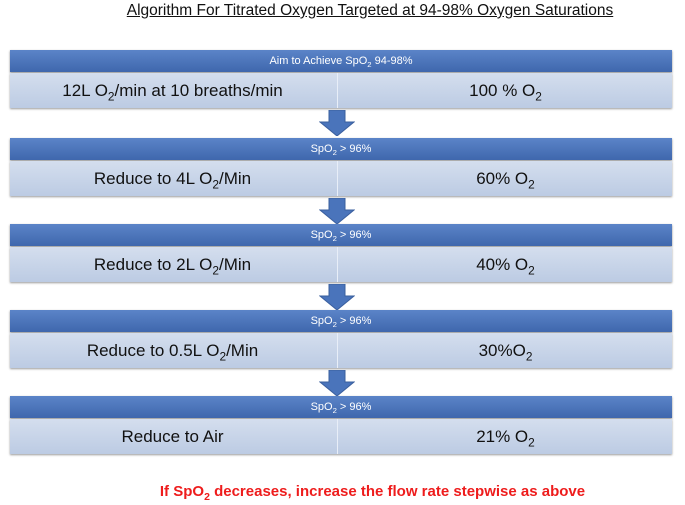  Describe the element at coordinates (198, 90) in the screenshot. I see `text: /min at 10 breaths/min` at that location.